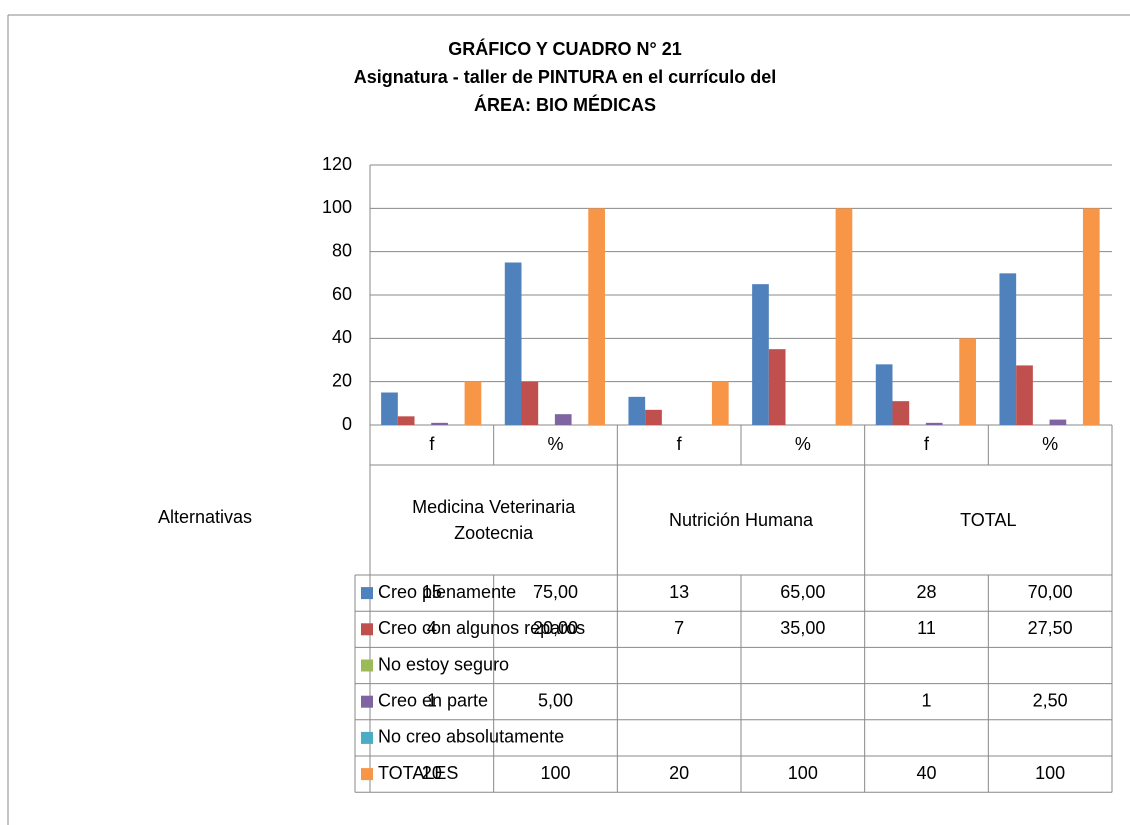  I want to click on table-cell: 13, so click(679, 592).